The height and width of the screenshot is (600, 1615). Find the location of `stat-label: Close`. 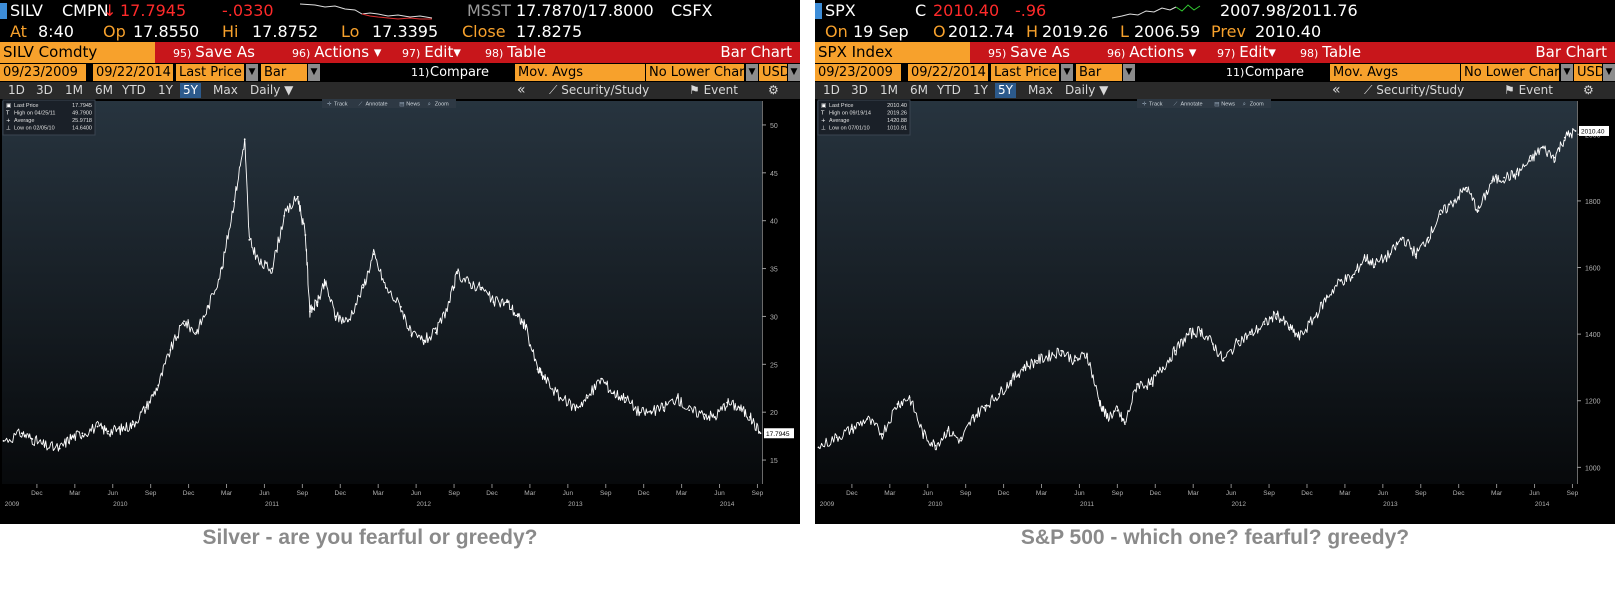

stat-label: Close is located at coordinates (484, 31).